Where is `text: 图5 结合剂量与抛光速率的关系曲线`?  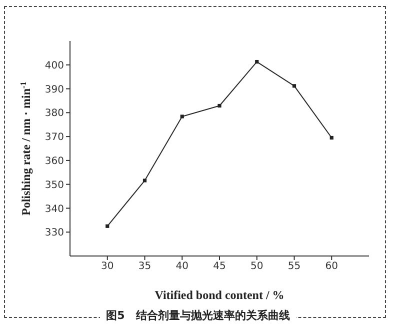
text: 图5 结合剂量与抛光速率的关系曲线 is located at coordinates (198, 315).